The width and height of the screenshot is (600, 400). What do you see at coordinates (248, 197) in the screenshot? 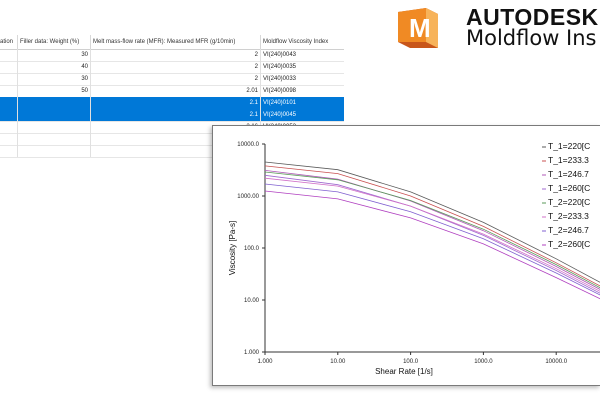
I see `y-tick-label: 1000.00` at bounding box center [248, 197].